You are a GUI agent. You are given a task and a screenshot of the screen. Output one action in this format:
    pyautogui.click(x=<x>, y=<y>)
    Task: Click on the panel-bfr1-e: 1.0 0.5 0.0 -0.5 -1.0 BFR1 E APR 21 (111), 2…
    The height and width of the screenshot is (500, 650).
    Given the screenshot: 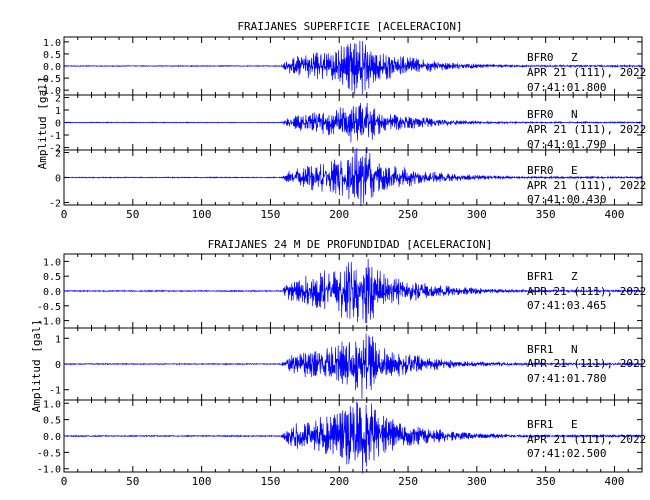 What is the action you would take?
    pyautogui.click(x=341, y=437)
    